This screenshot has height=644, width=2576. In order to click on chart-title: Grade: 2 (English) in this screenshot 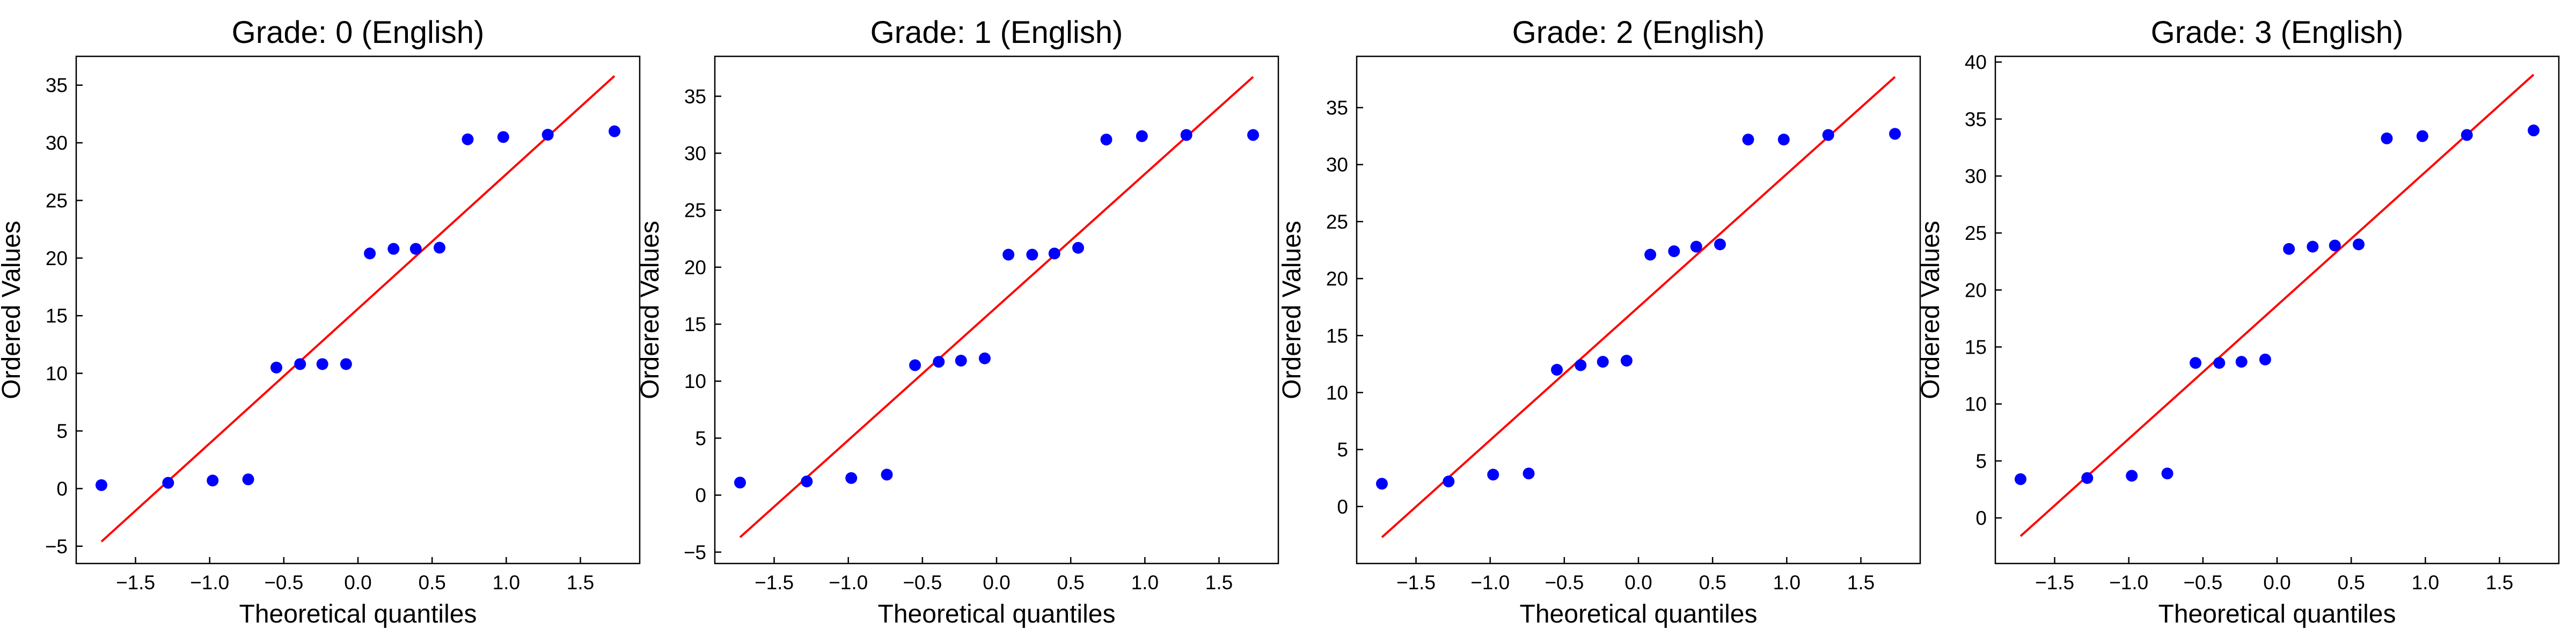, I will do `click(1638, 32)`.